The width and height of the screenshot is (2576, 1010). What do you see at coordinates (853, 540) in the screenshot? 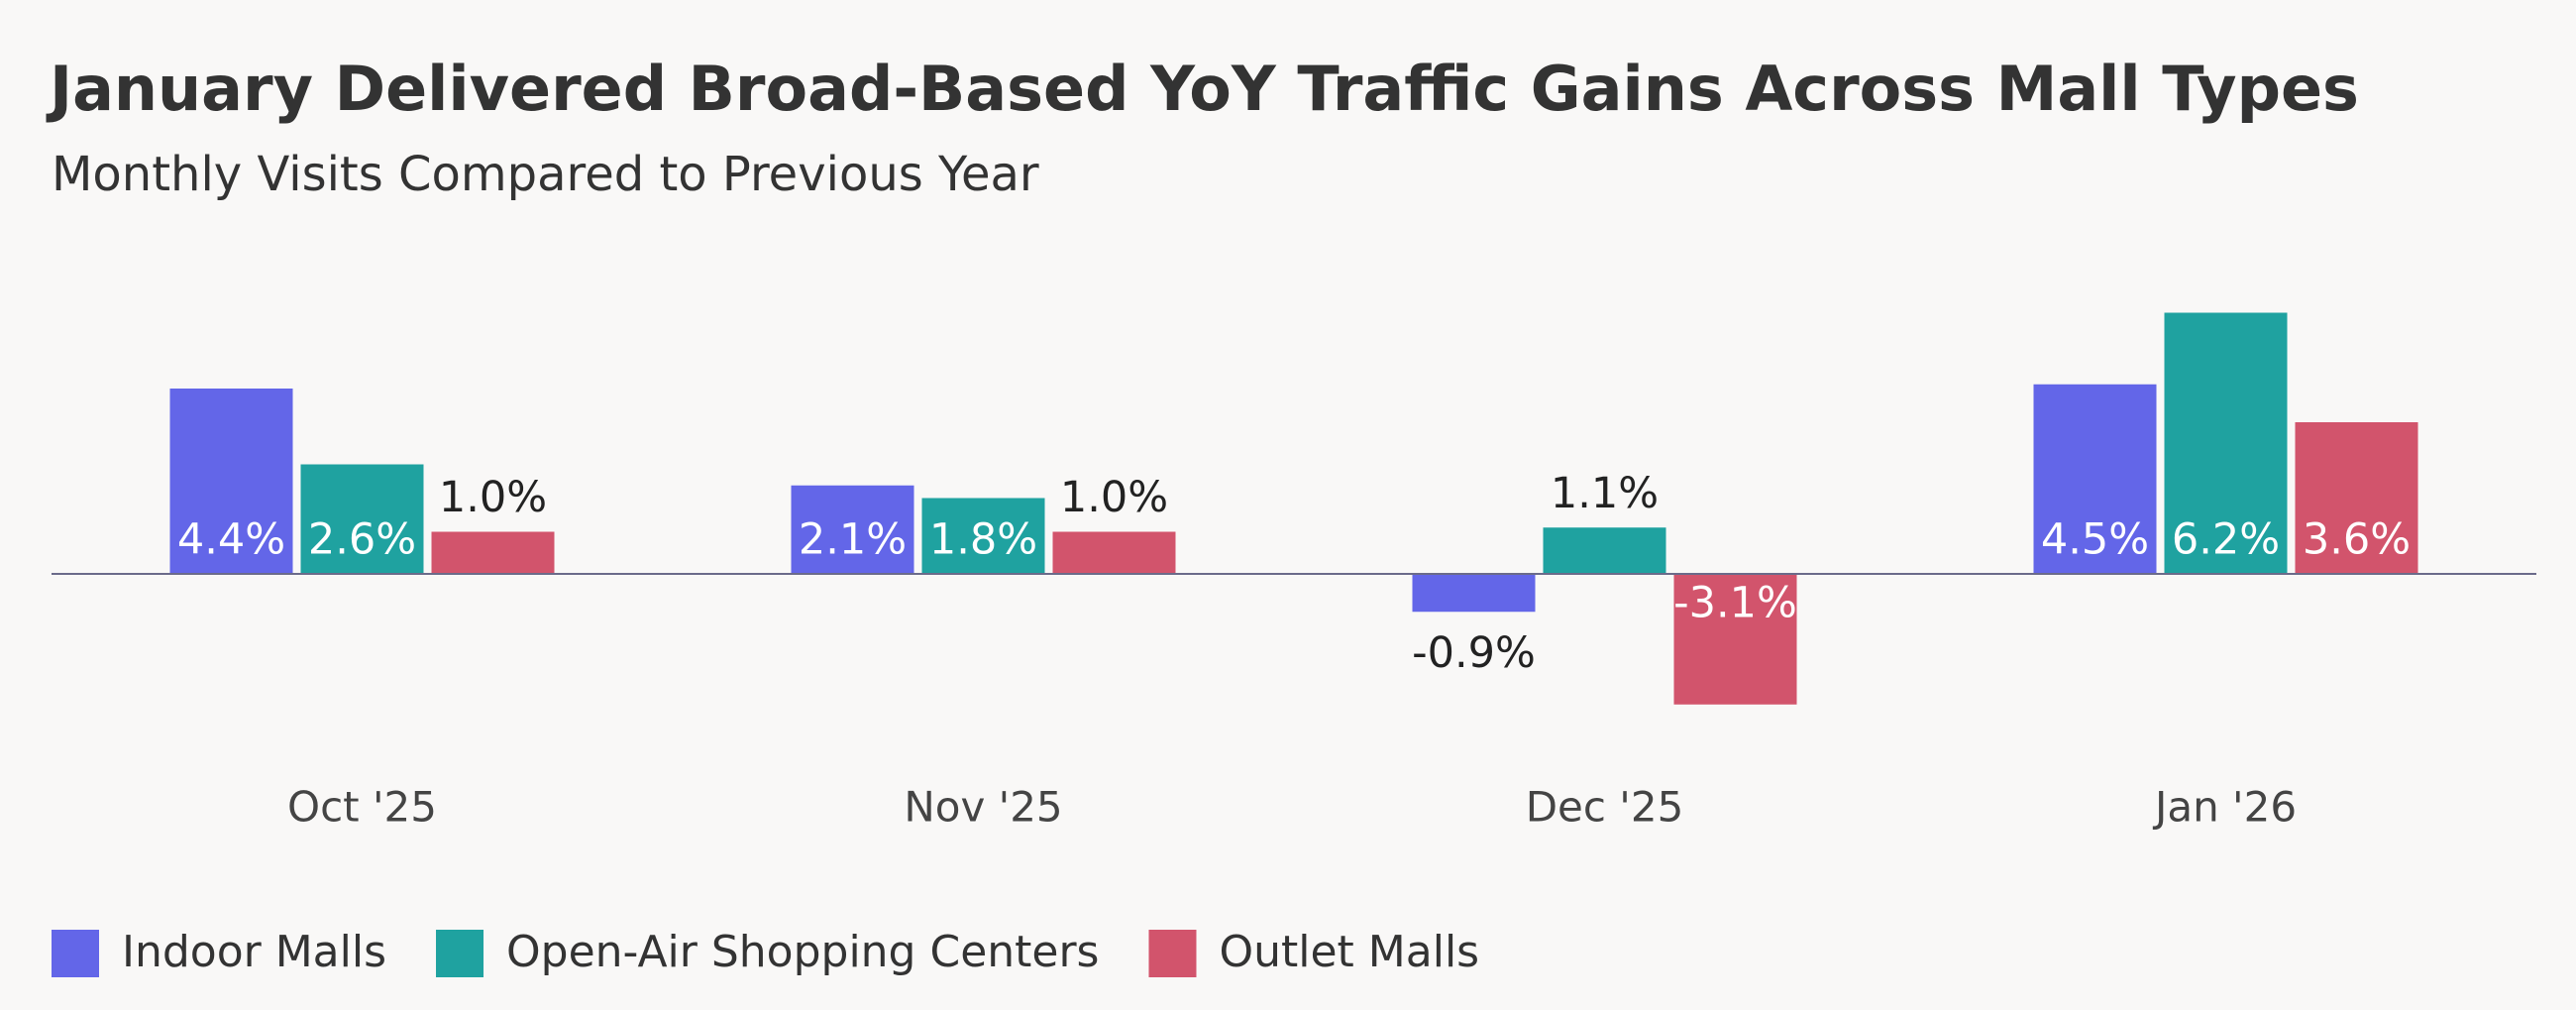
I see `value-label: 2.1%` at bounding box center [853, 540].